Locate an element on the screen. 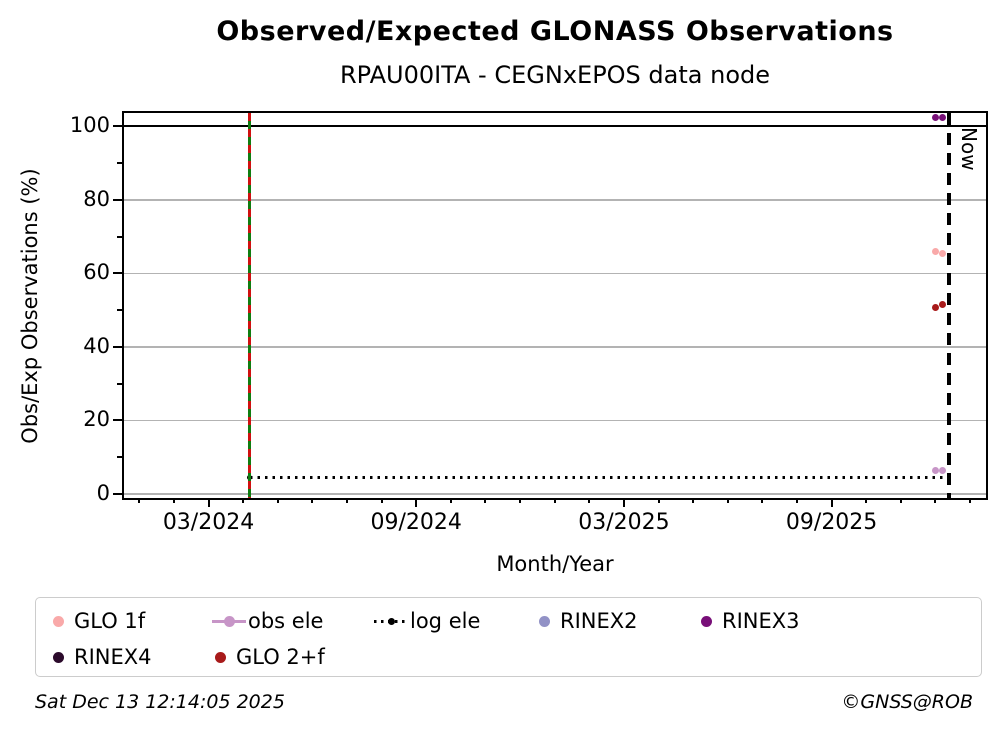 This screenshot has height=734, width=1008. legend-item-rinex2: RINEX2 is located at coordinates (617, 621).